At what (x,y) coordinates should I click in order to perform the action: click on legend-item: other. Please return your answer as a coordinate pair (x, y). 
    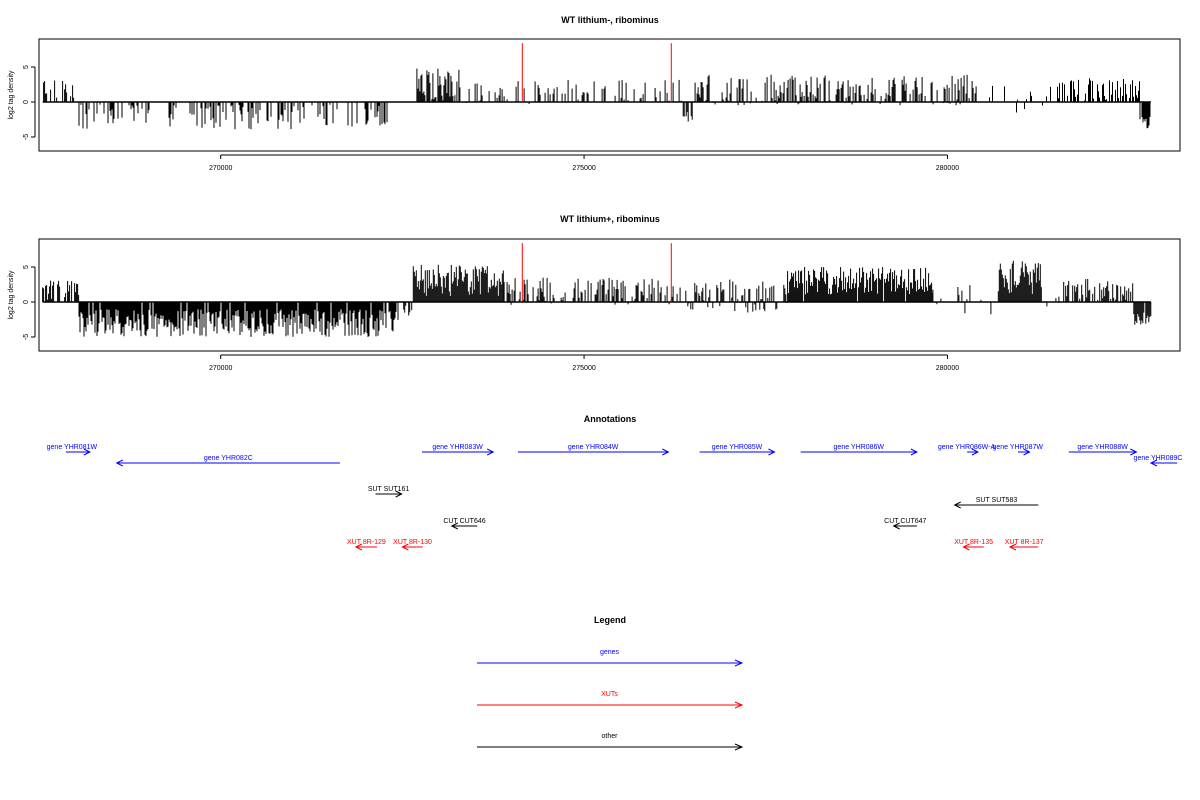
    Looking at the image, I should click on (610, 742).